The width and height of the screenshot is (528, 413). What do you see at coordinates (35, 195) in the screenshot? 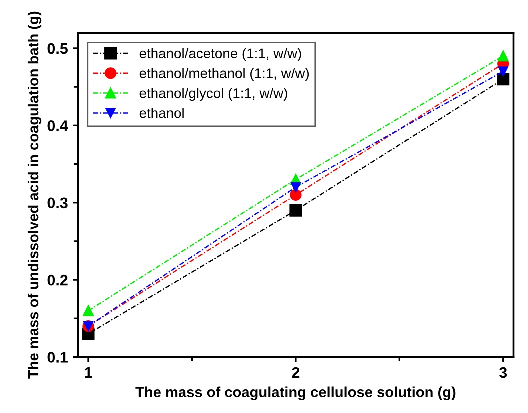
I see `y-axis-title: The mass of undissolved acid in coagulation bath (g)` at bounding box center [35, 195].